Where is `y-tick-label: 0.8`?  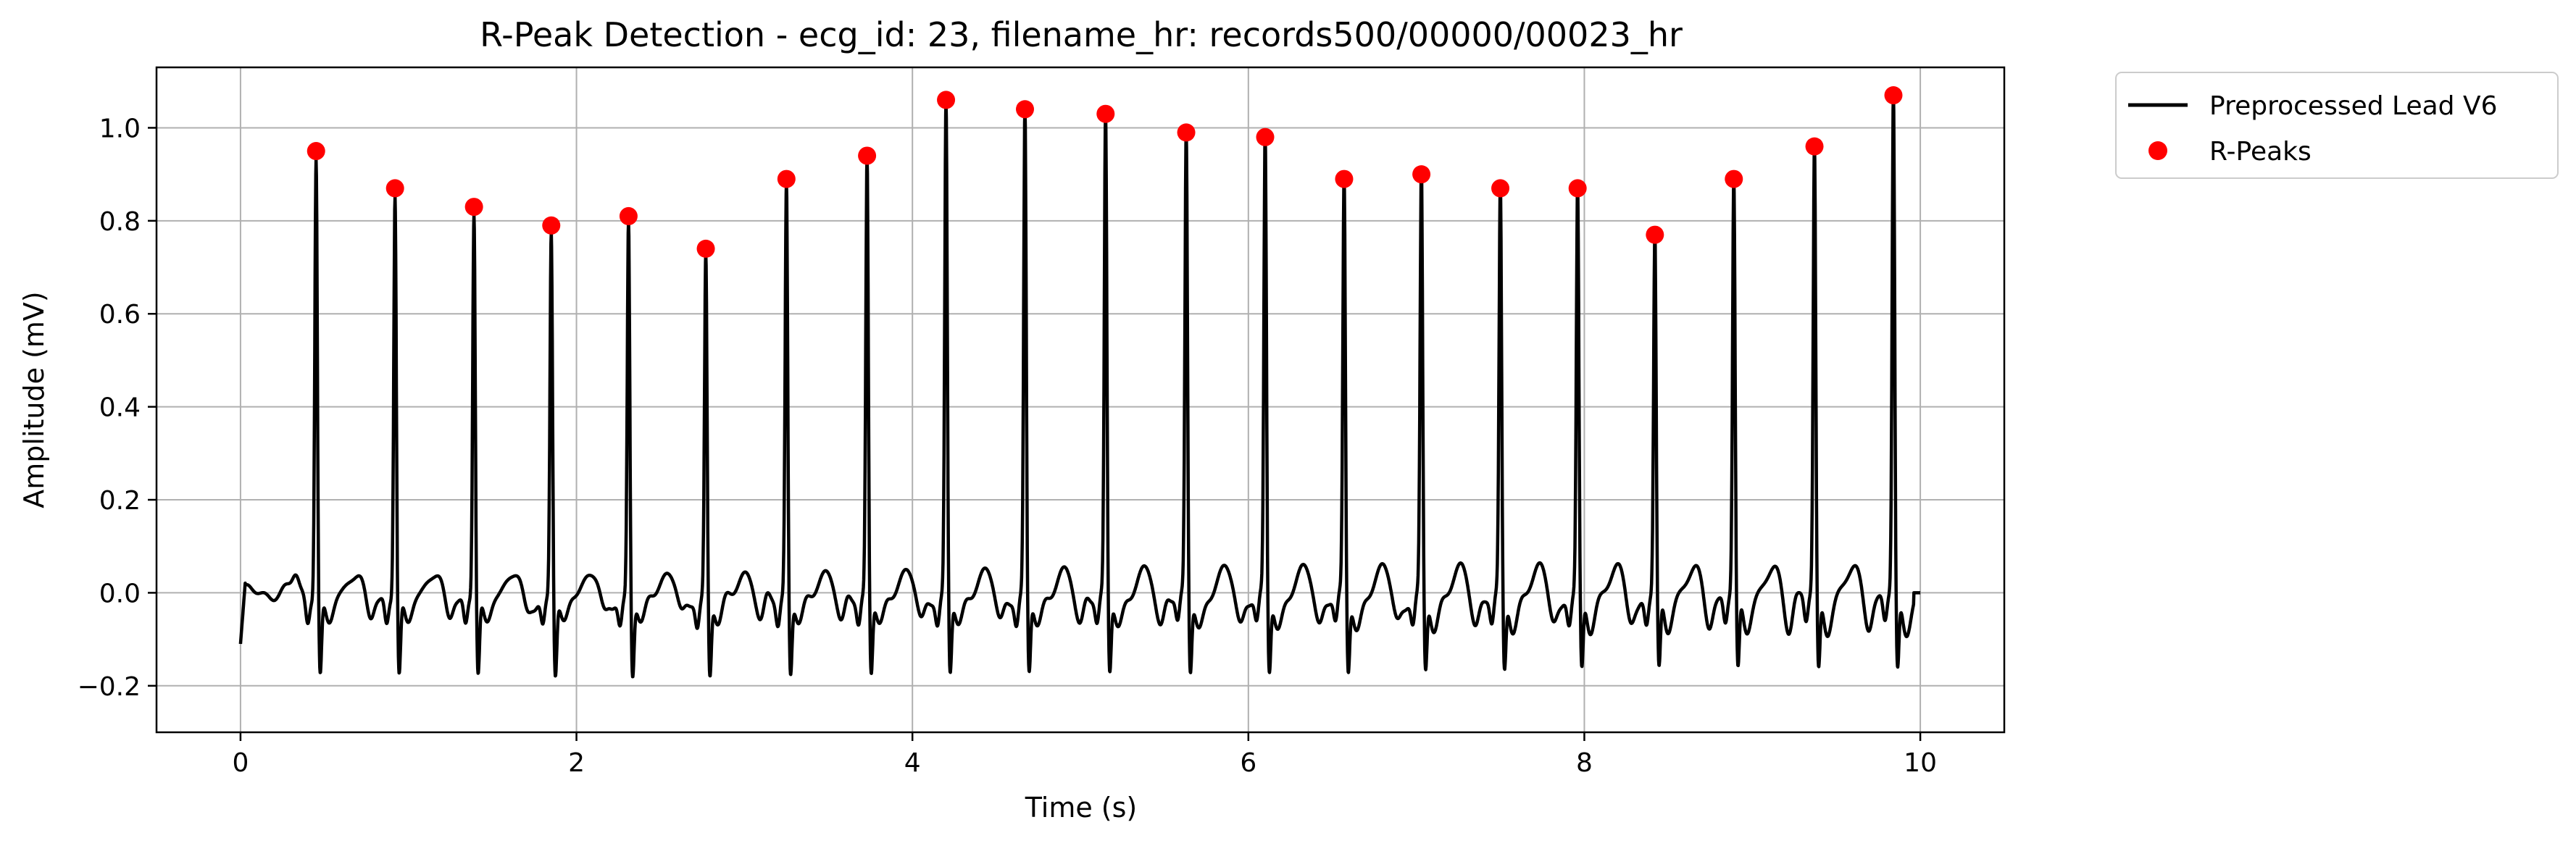 y-tick-label: 0.8 is located at coordinates (120, 222).